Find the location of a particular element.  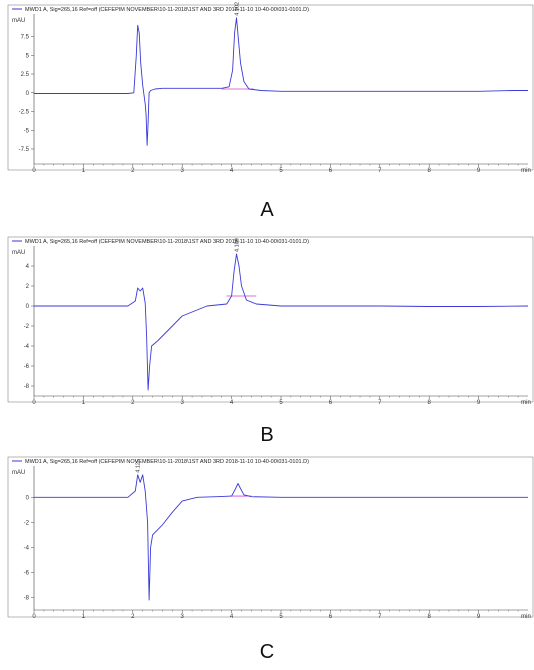

y-tick-label: 2.5 is located at coordinates (25, 75).